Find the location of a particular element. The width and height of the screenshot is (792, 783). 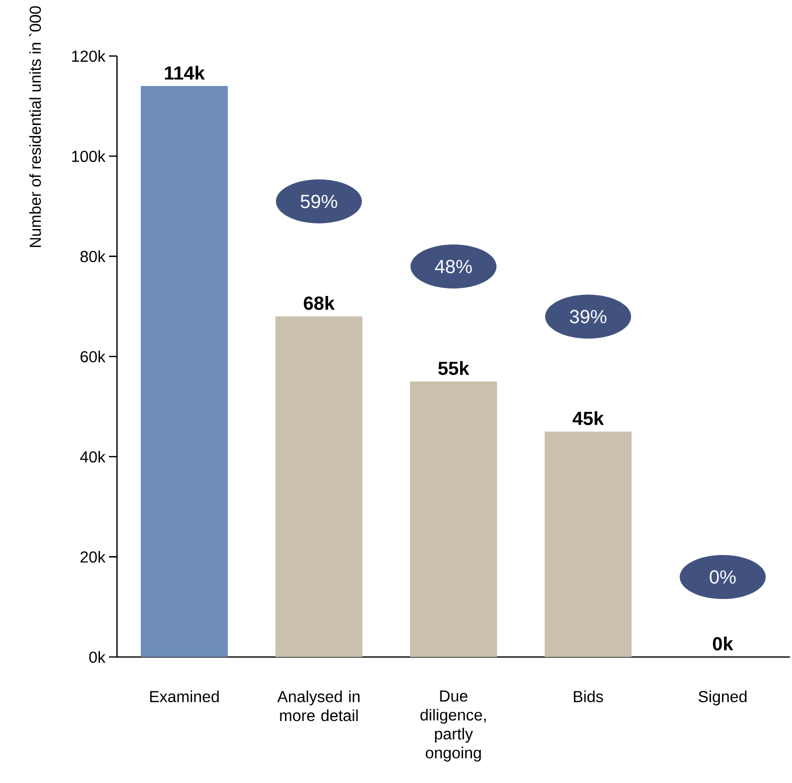

annotation: 39% is located at coordinates (588, 317).